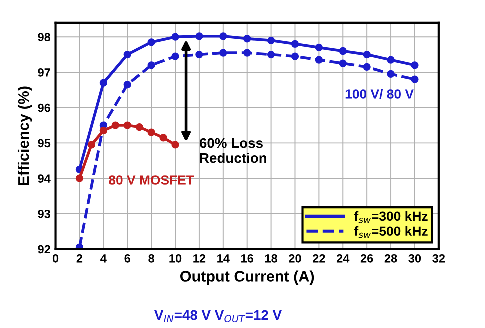 The width and height of the screenshot is (485, 328). I want to click on y-tick-label: 93, so click(44, 214).